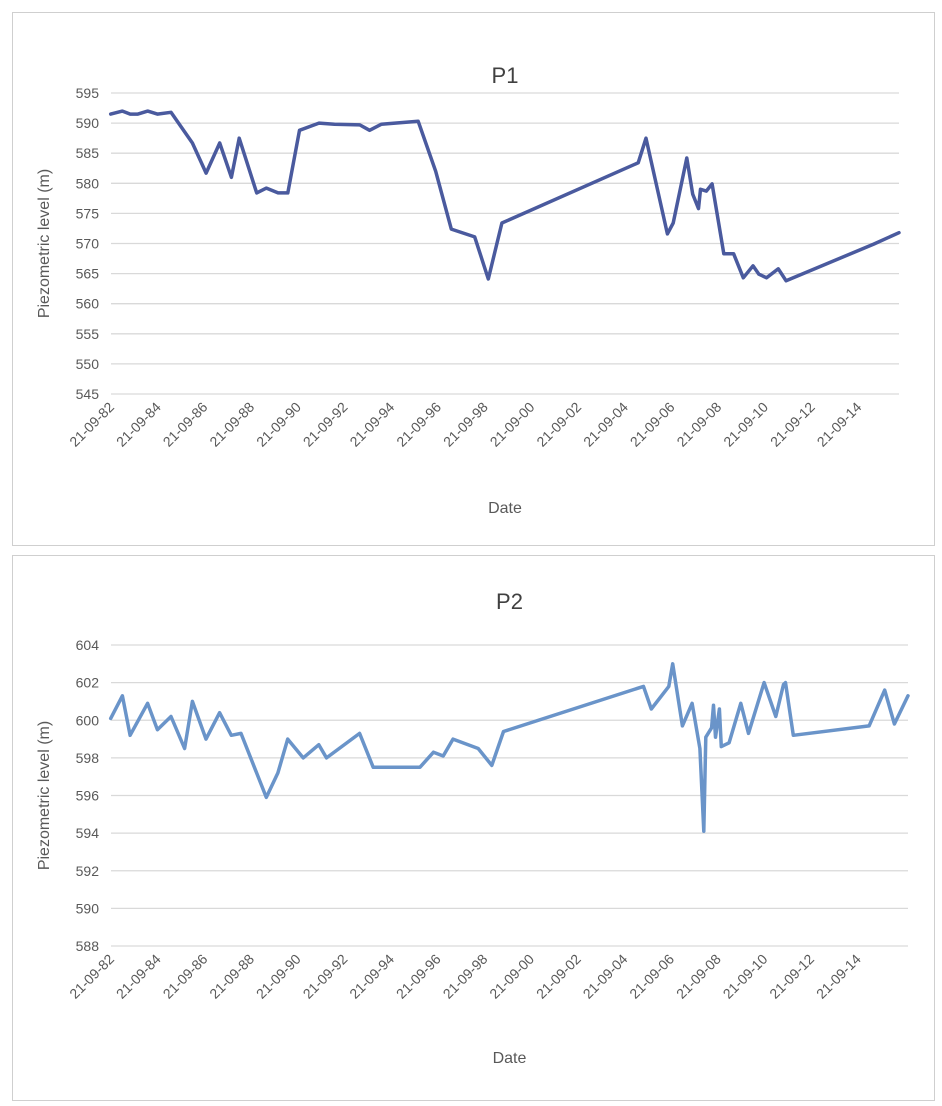 Image resolution: width=942 pixels, height=1106 pixels. Describe the element at coordinates (88, 758) in the screenshot. I see `y-tick-label: 598` at that location.